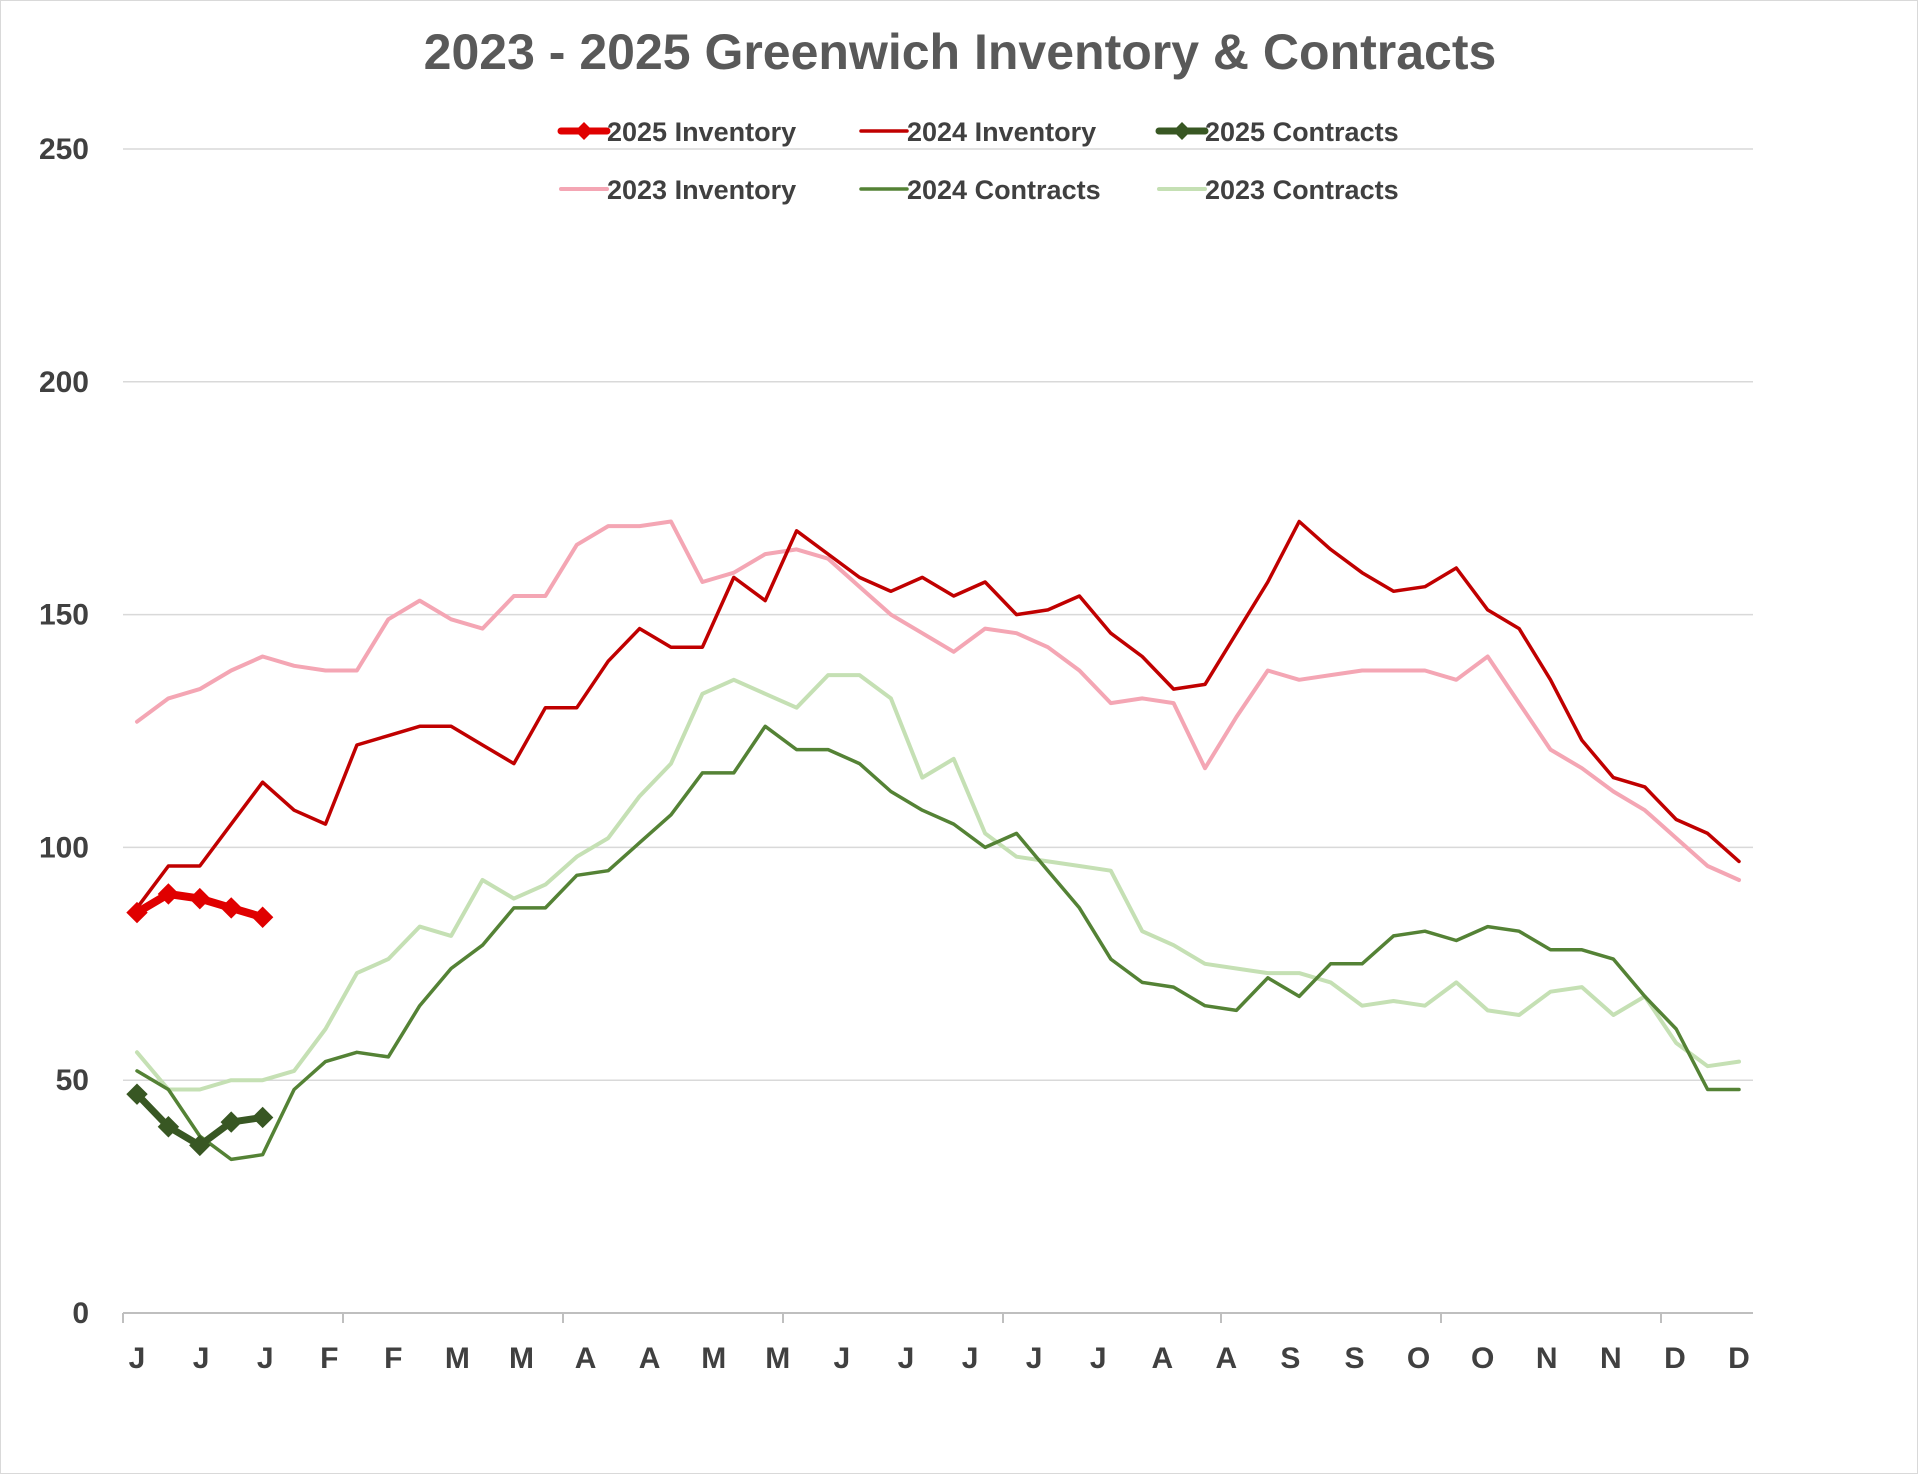 This screenshot has height=1476, width=1920. What do you see at coordinates (64, 149) in the screenshot?
I see `y-tick-label: 250` at bounding box center [64, 149].